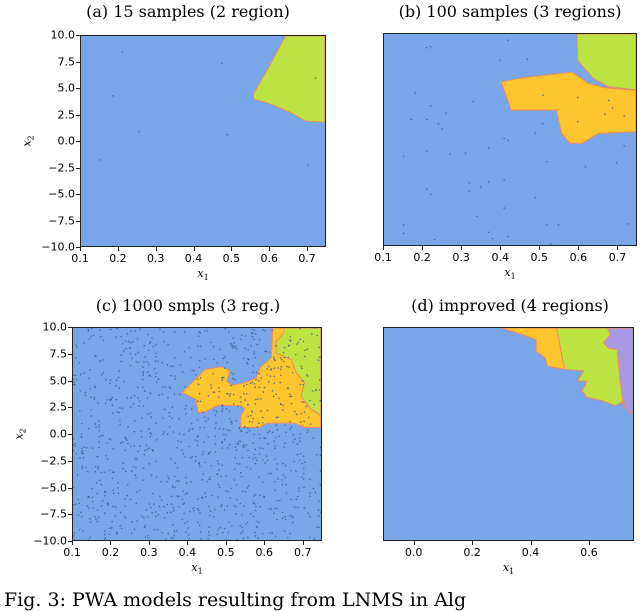 The height and width of the screenshot is (611, 640). What do you see at coordinates (617, 257) in the screenshot?
I see `x-tick-label: 0.7` at bounding box center [617, 257].